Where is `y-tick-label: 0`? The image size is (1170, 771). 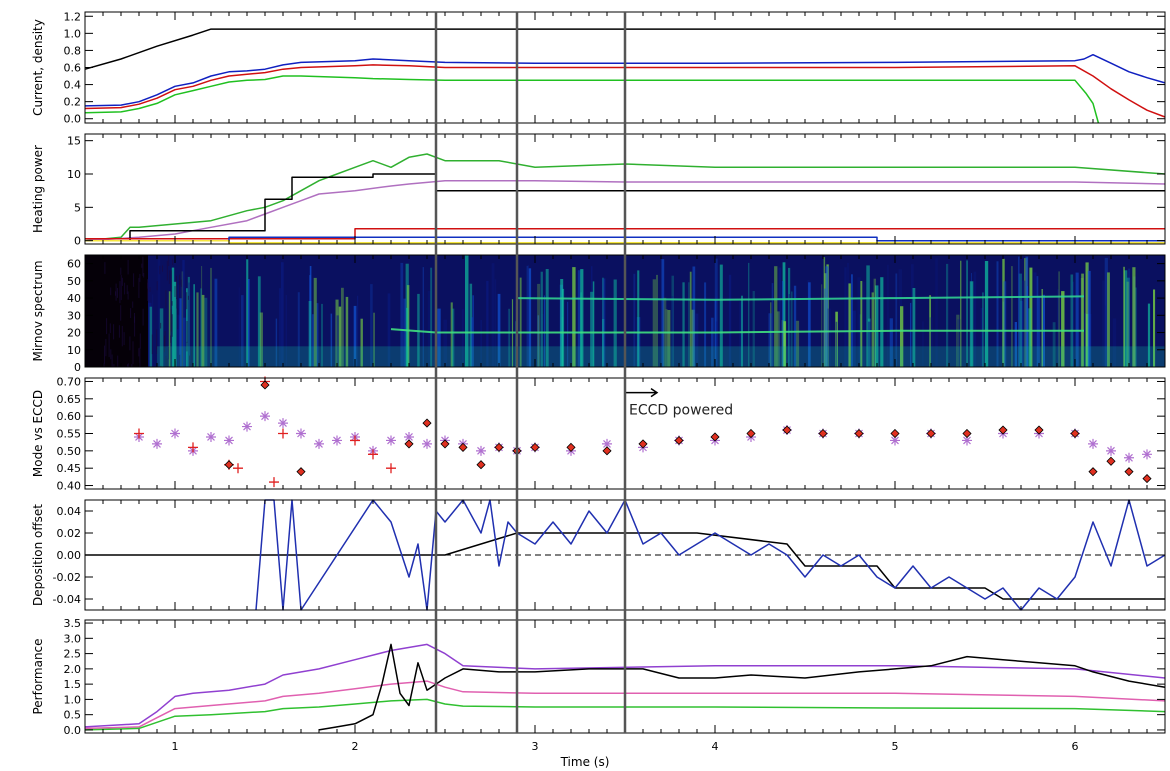 y-tick-label: 0 is located at coordinates (77, 367).